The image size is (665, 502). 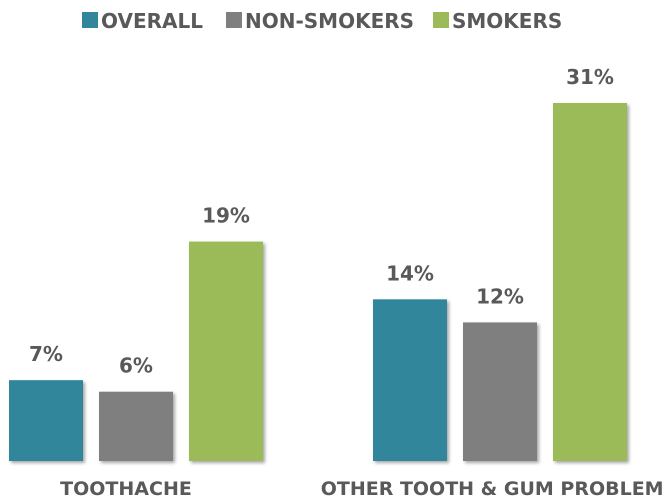 What do you see at coordinates (226, 216) in the screenshot?
I see `data-label-toothache-smokers: 19%` at bounding box center [226, 216].